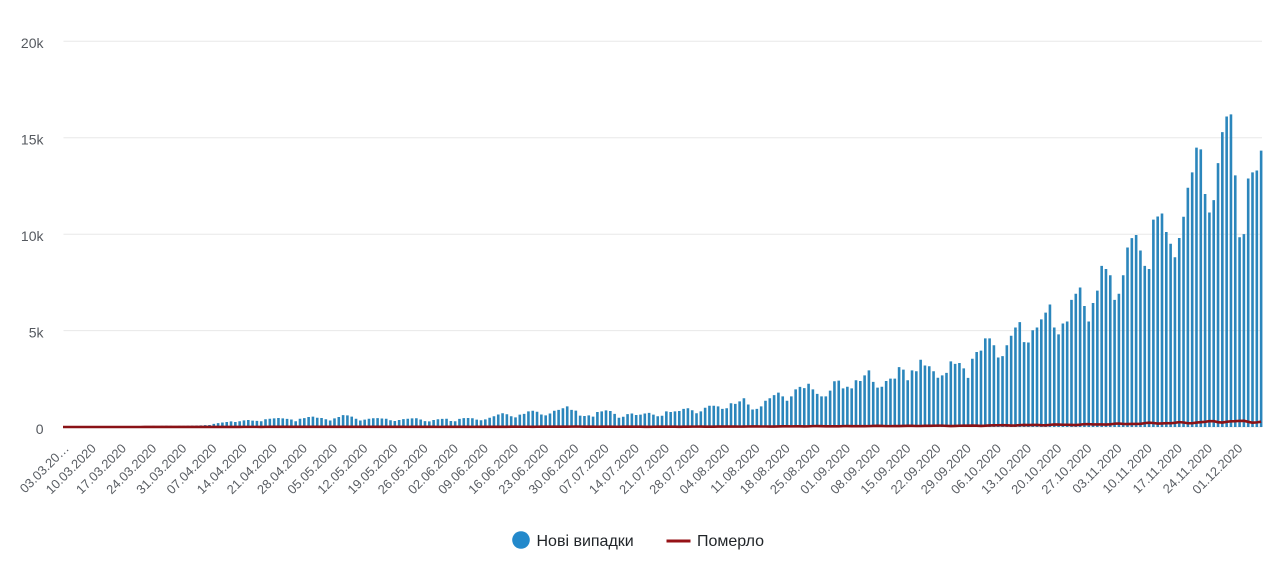  What do you see at coordinates (585, 541) in the screenshot?
I see `svg-text: Нові випадки` at bounding box center [585, 541].